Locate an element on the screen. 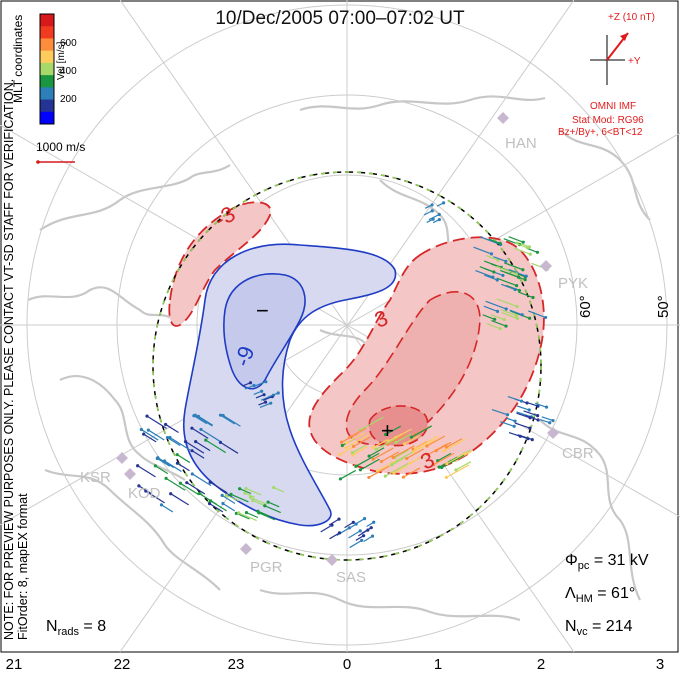 The image size is (680, 674). lat-label-50: 50° is located at coordinates (663, 306).